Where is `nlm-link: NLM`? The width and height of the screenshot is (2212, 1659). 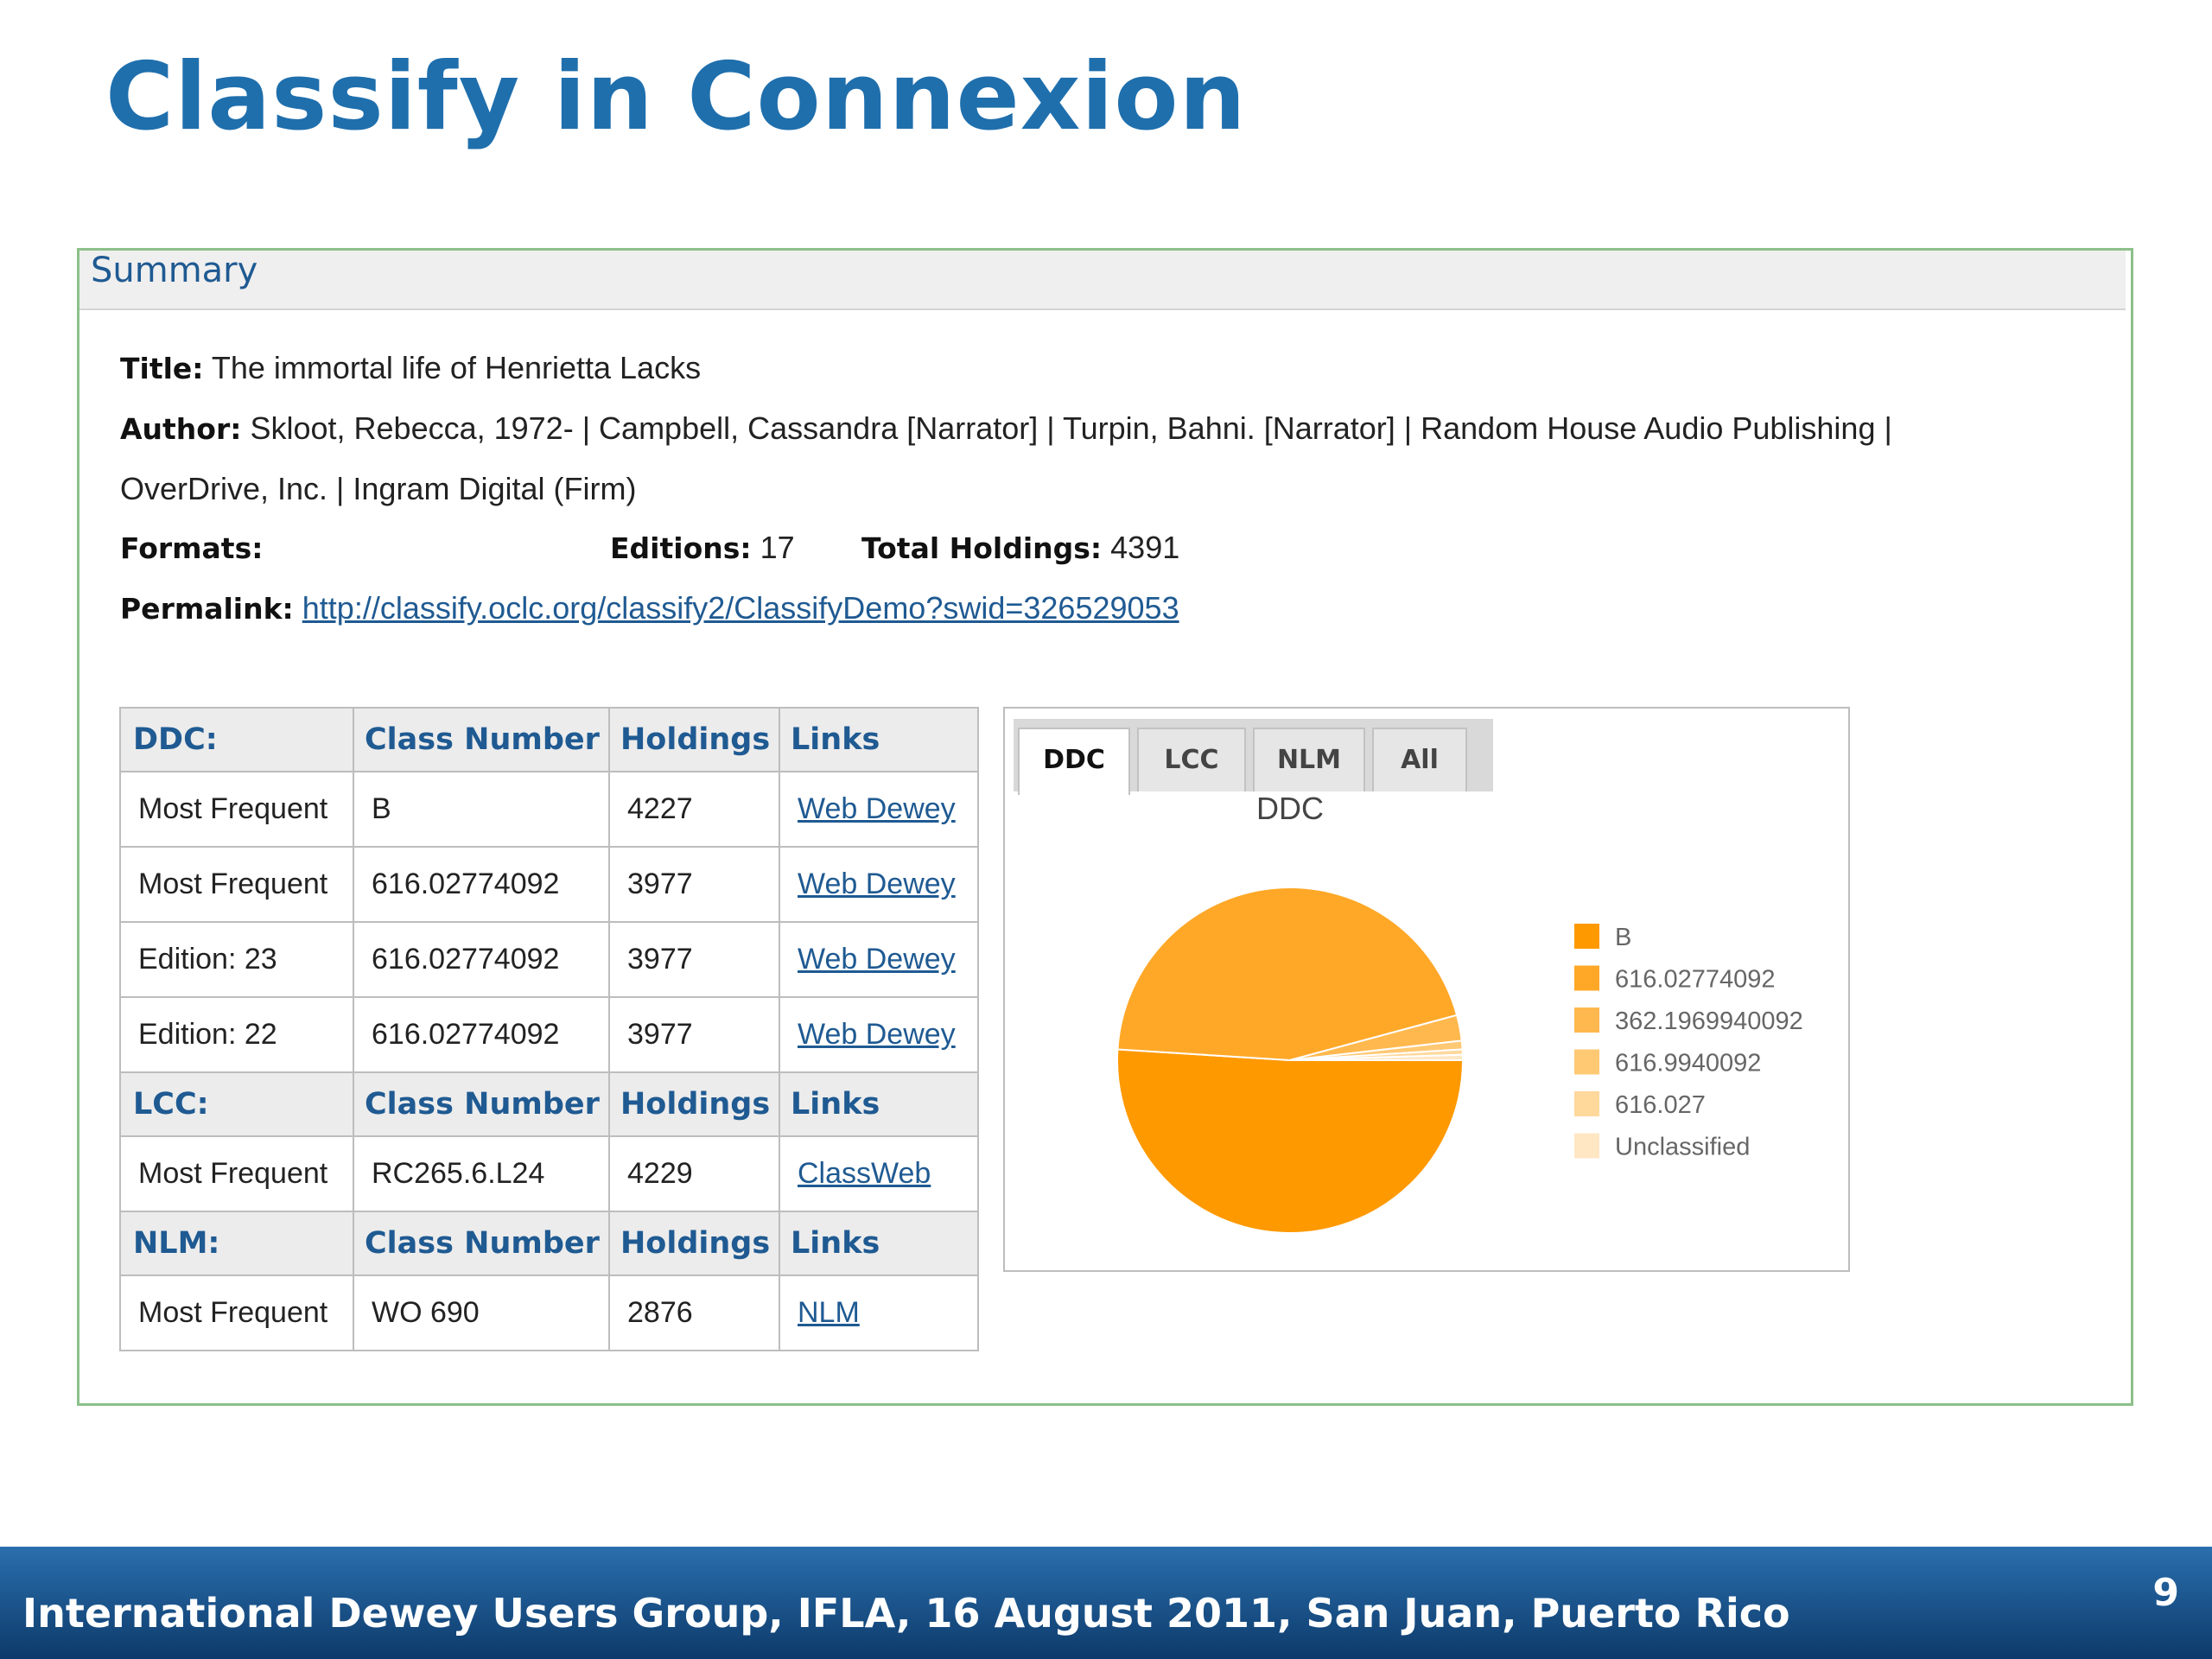
nlm-link: NLM is located at coordinates (829, 1312).